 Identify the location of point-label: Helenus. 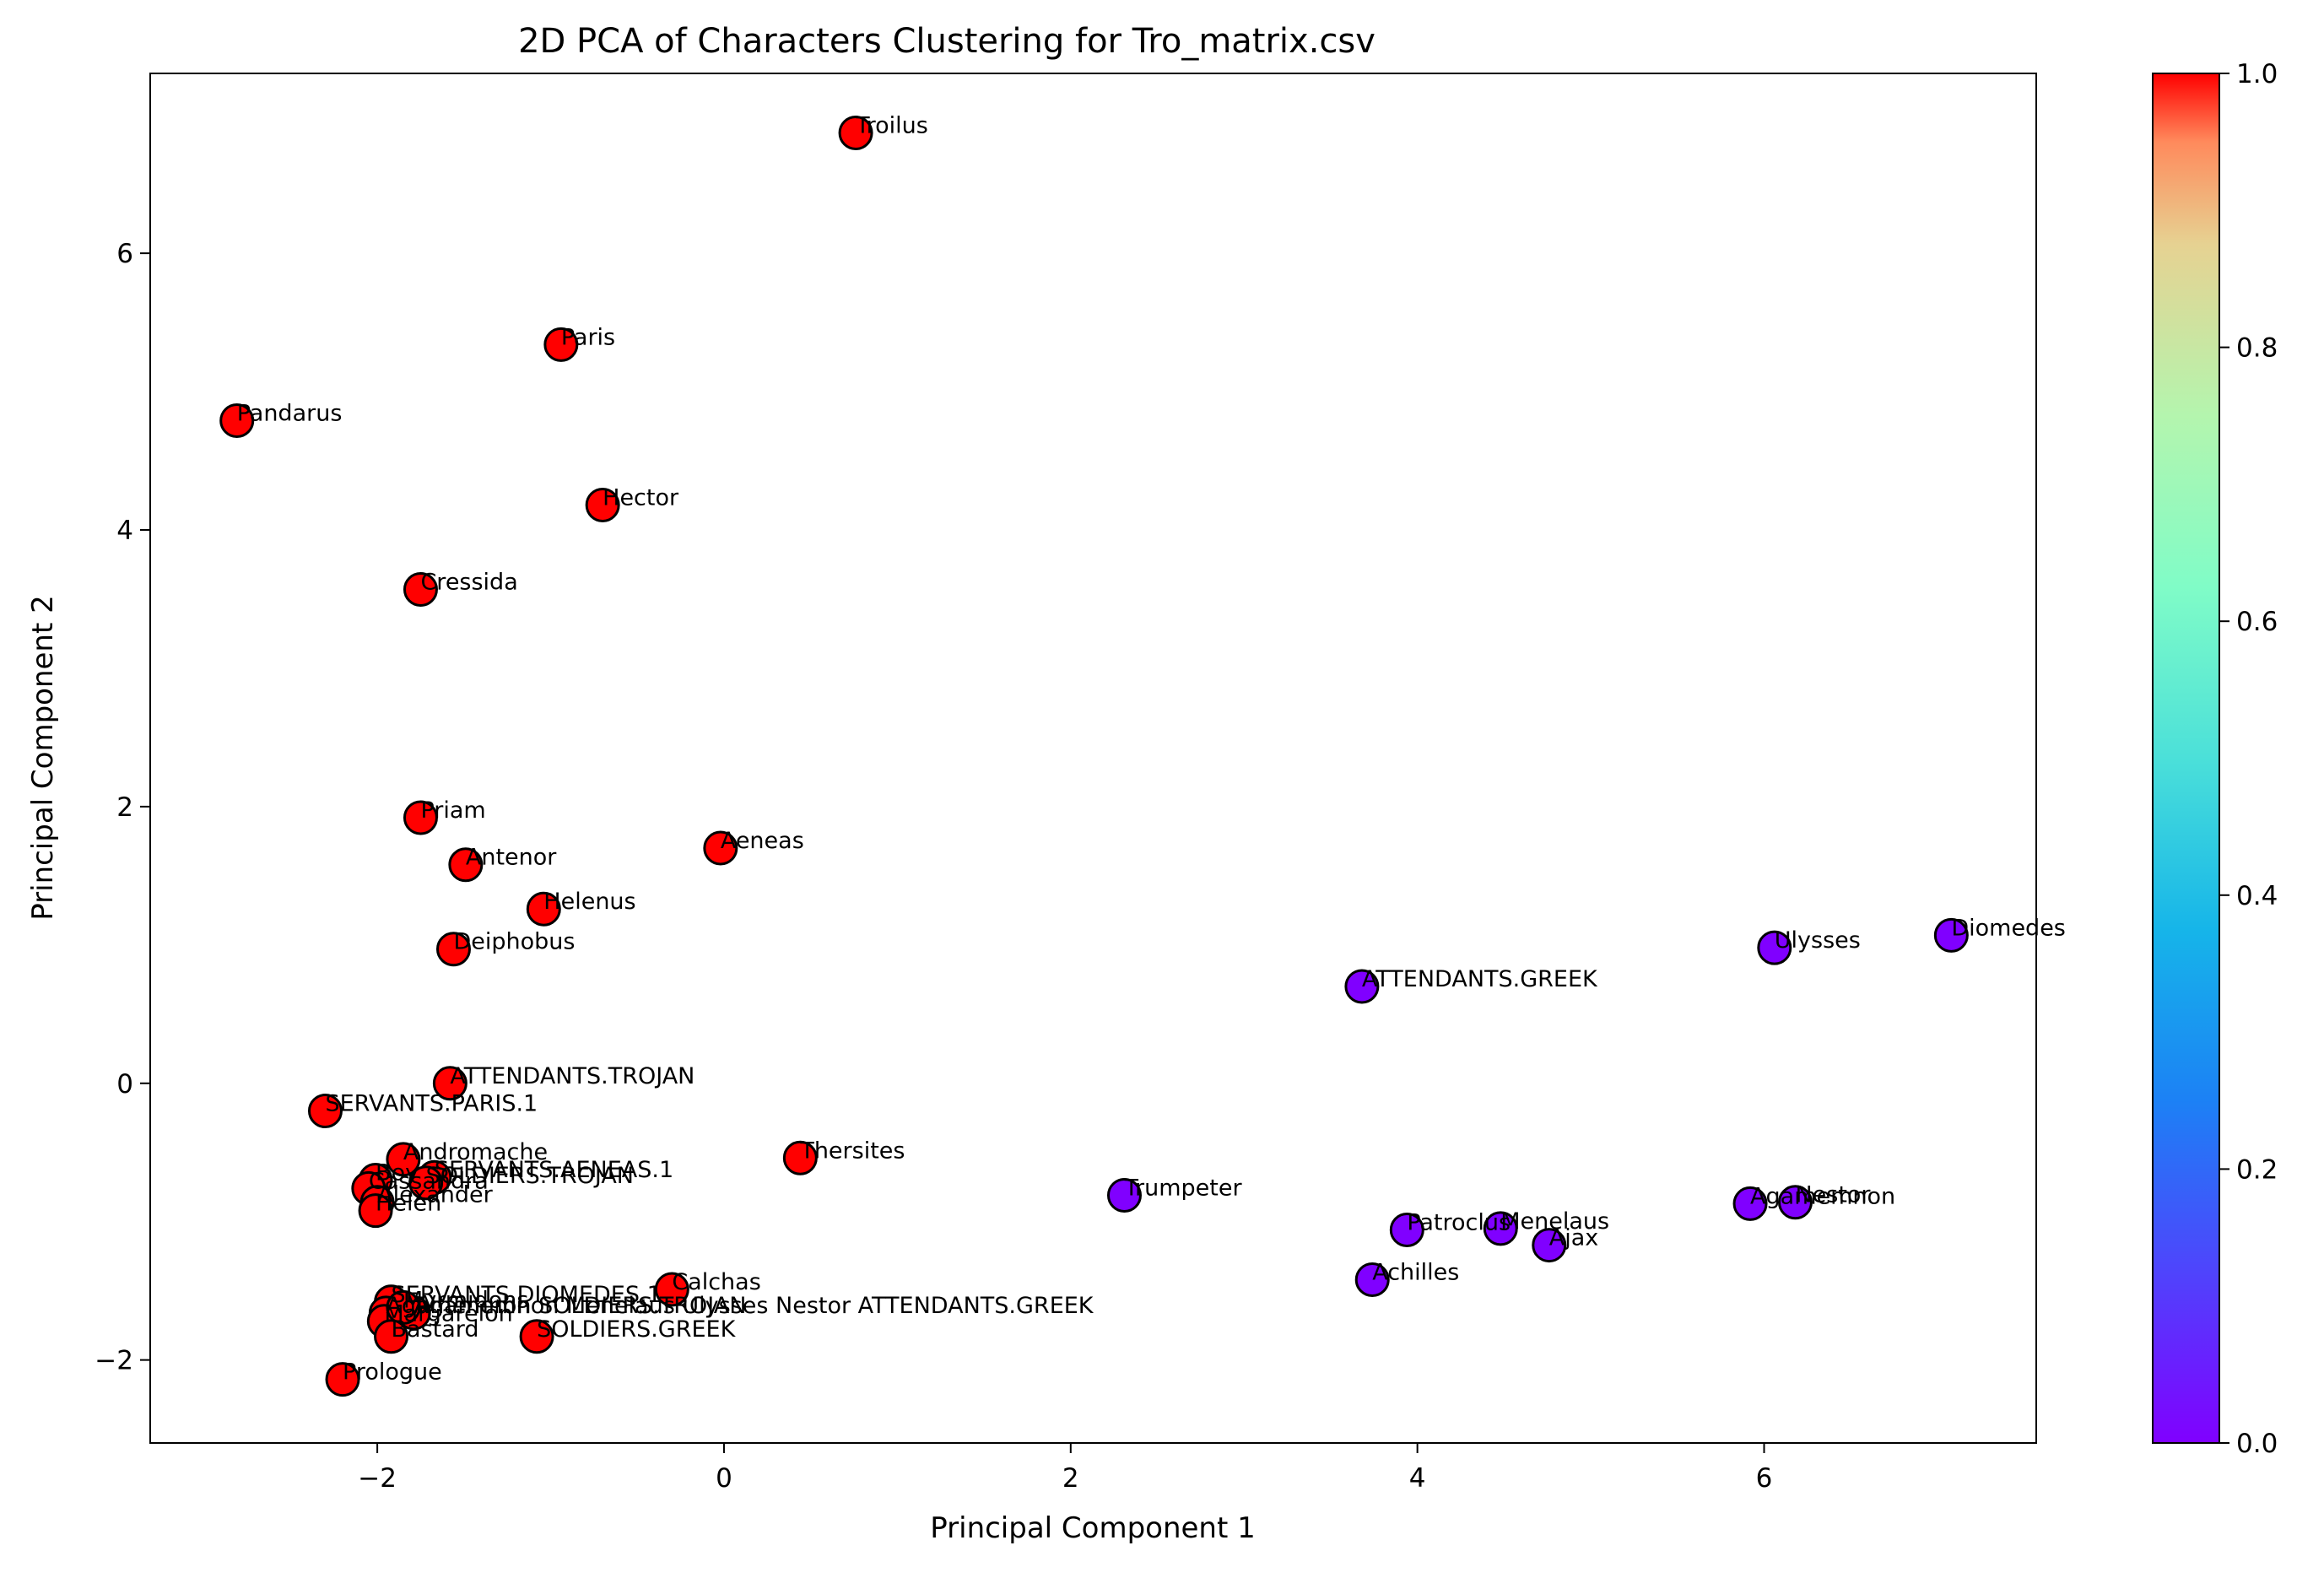
(589, 902).